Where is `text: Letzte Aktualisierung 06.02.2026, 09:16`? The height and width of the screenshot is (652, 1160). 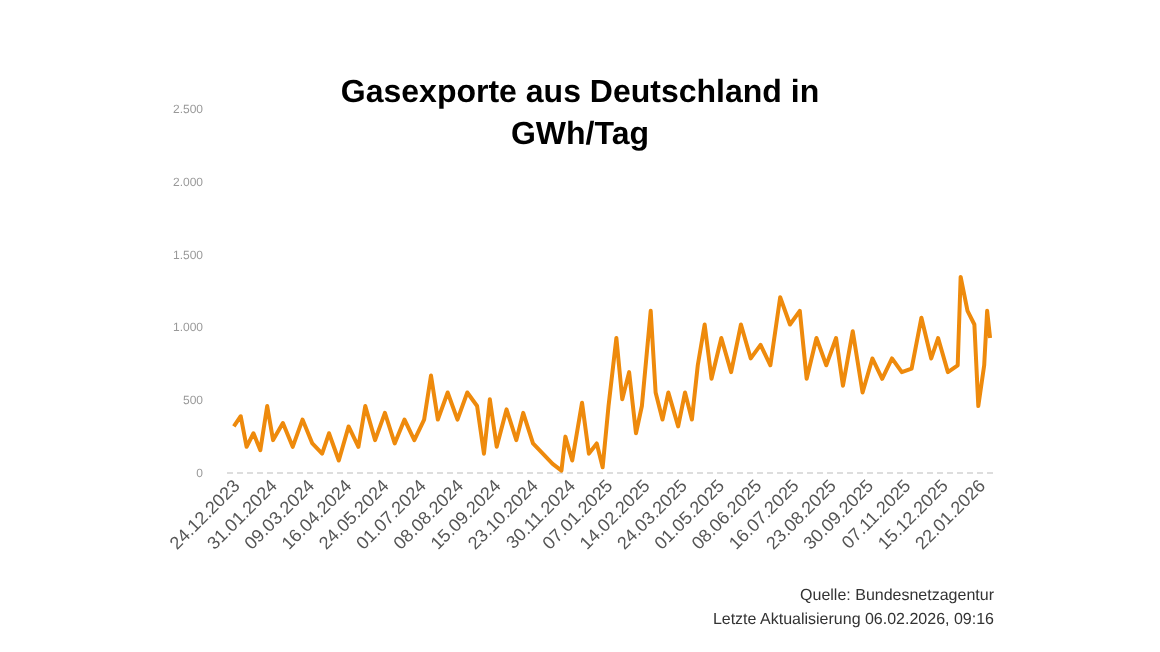 text: Letzte Aktualisierung 06.02.2026, 09:16 is located at coordinates (853, 620).